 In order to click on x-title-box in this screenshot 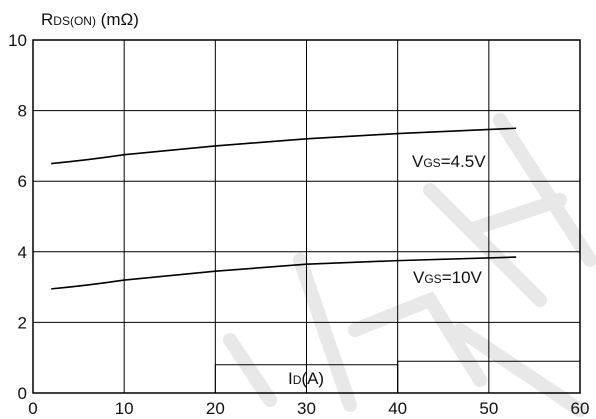, I will do `click(306, 378)`.